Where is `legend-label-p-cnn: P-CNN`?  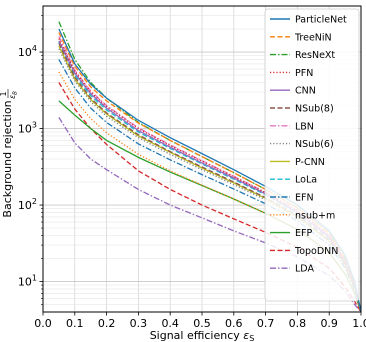
legend-label-p-cnn: P-CNN is located at coordinates (310, 162).